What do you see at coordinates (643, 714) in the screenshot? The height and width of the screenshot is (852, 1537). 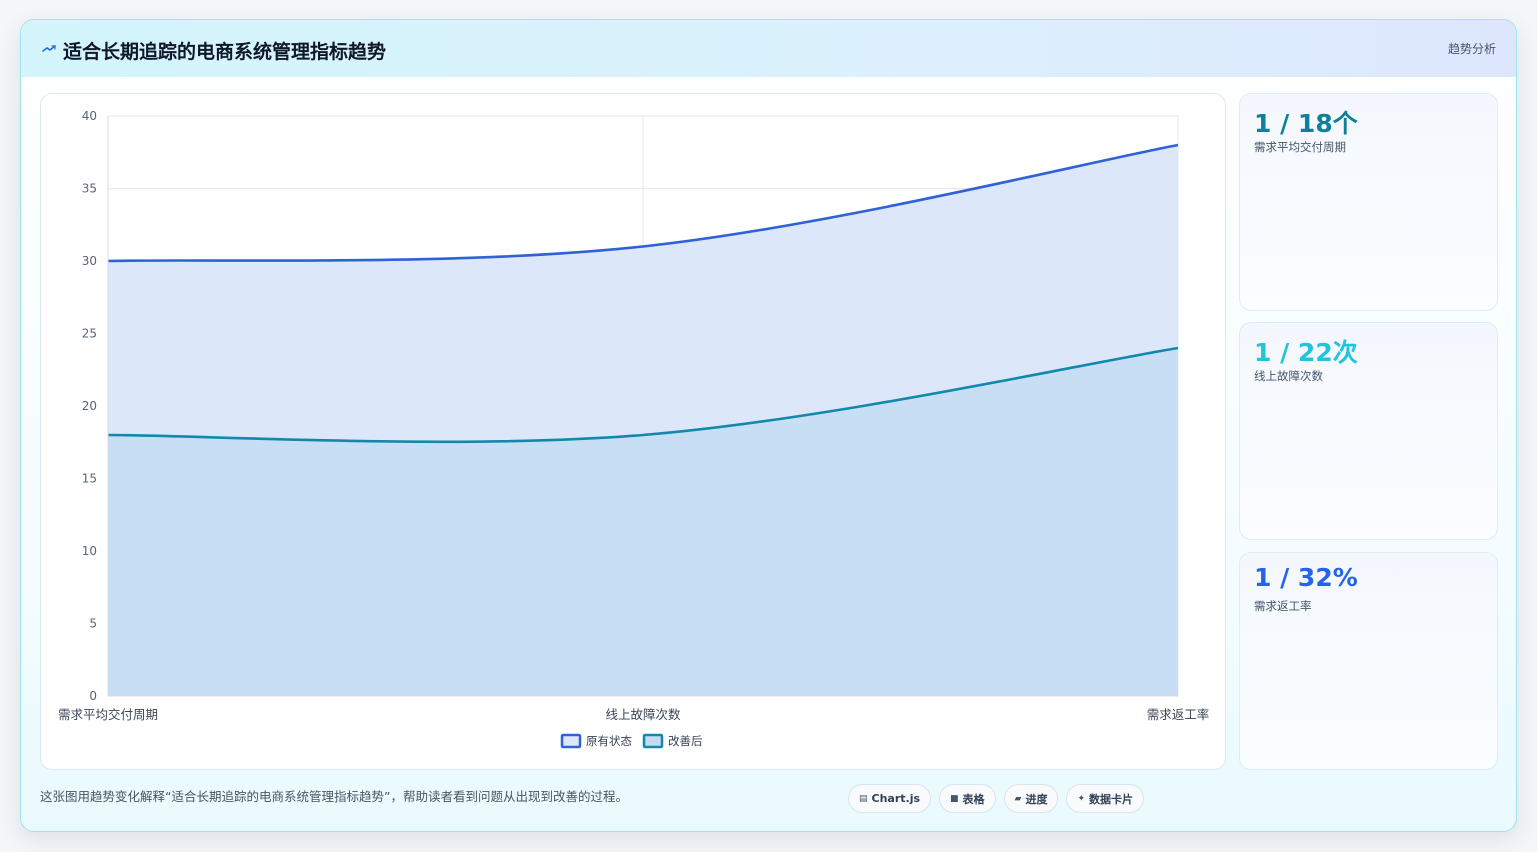 I see `x-tick-label: 线上故障次数` at bounding box center [643, 714].